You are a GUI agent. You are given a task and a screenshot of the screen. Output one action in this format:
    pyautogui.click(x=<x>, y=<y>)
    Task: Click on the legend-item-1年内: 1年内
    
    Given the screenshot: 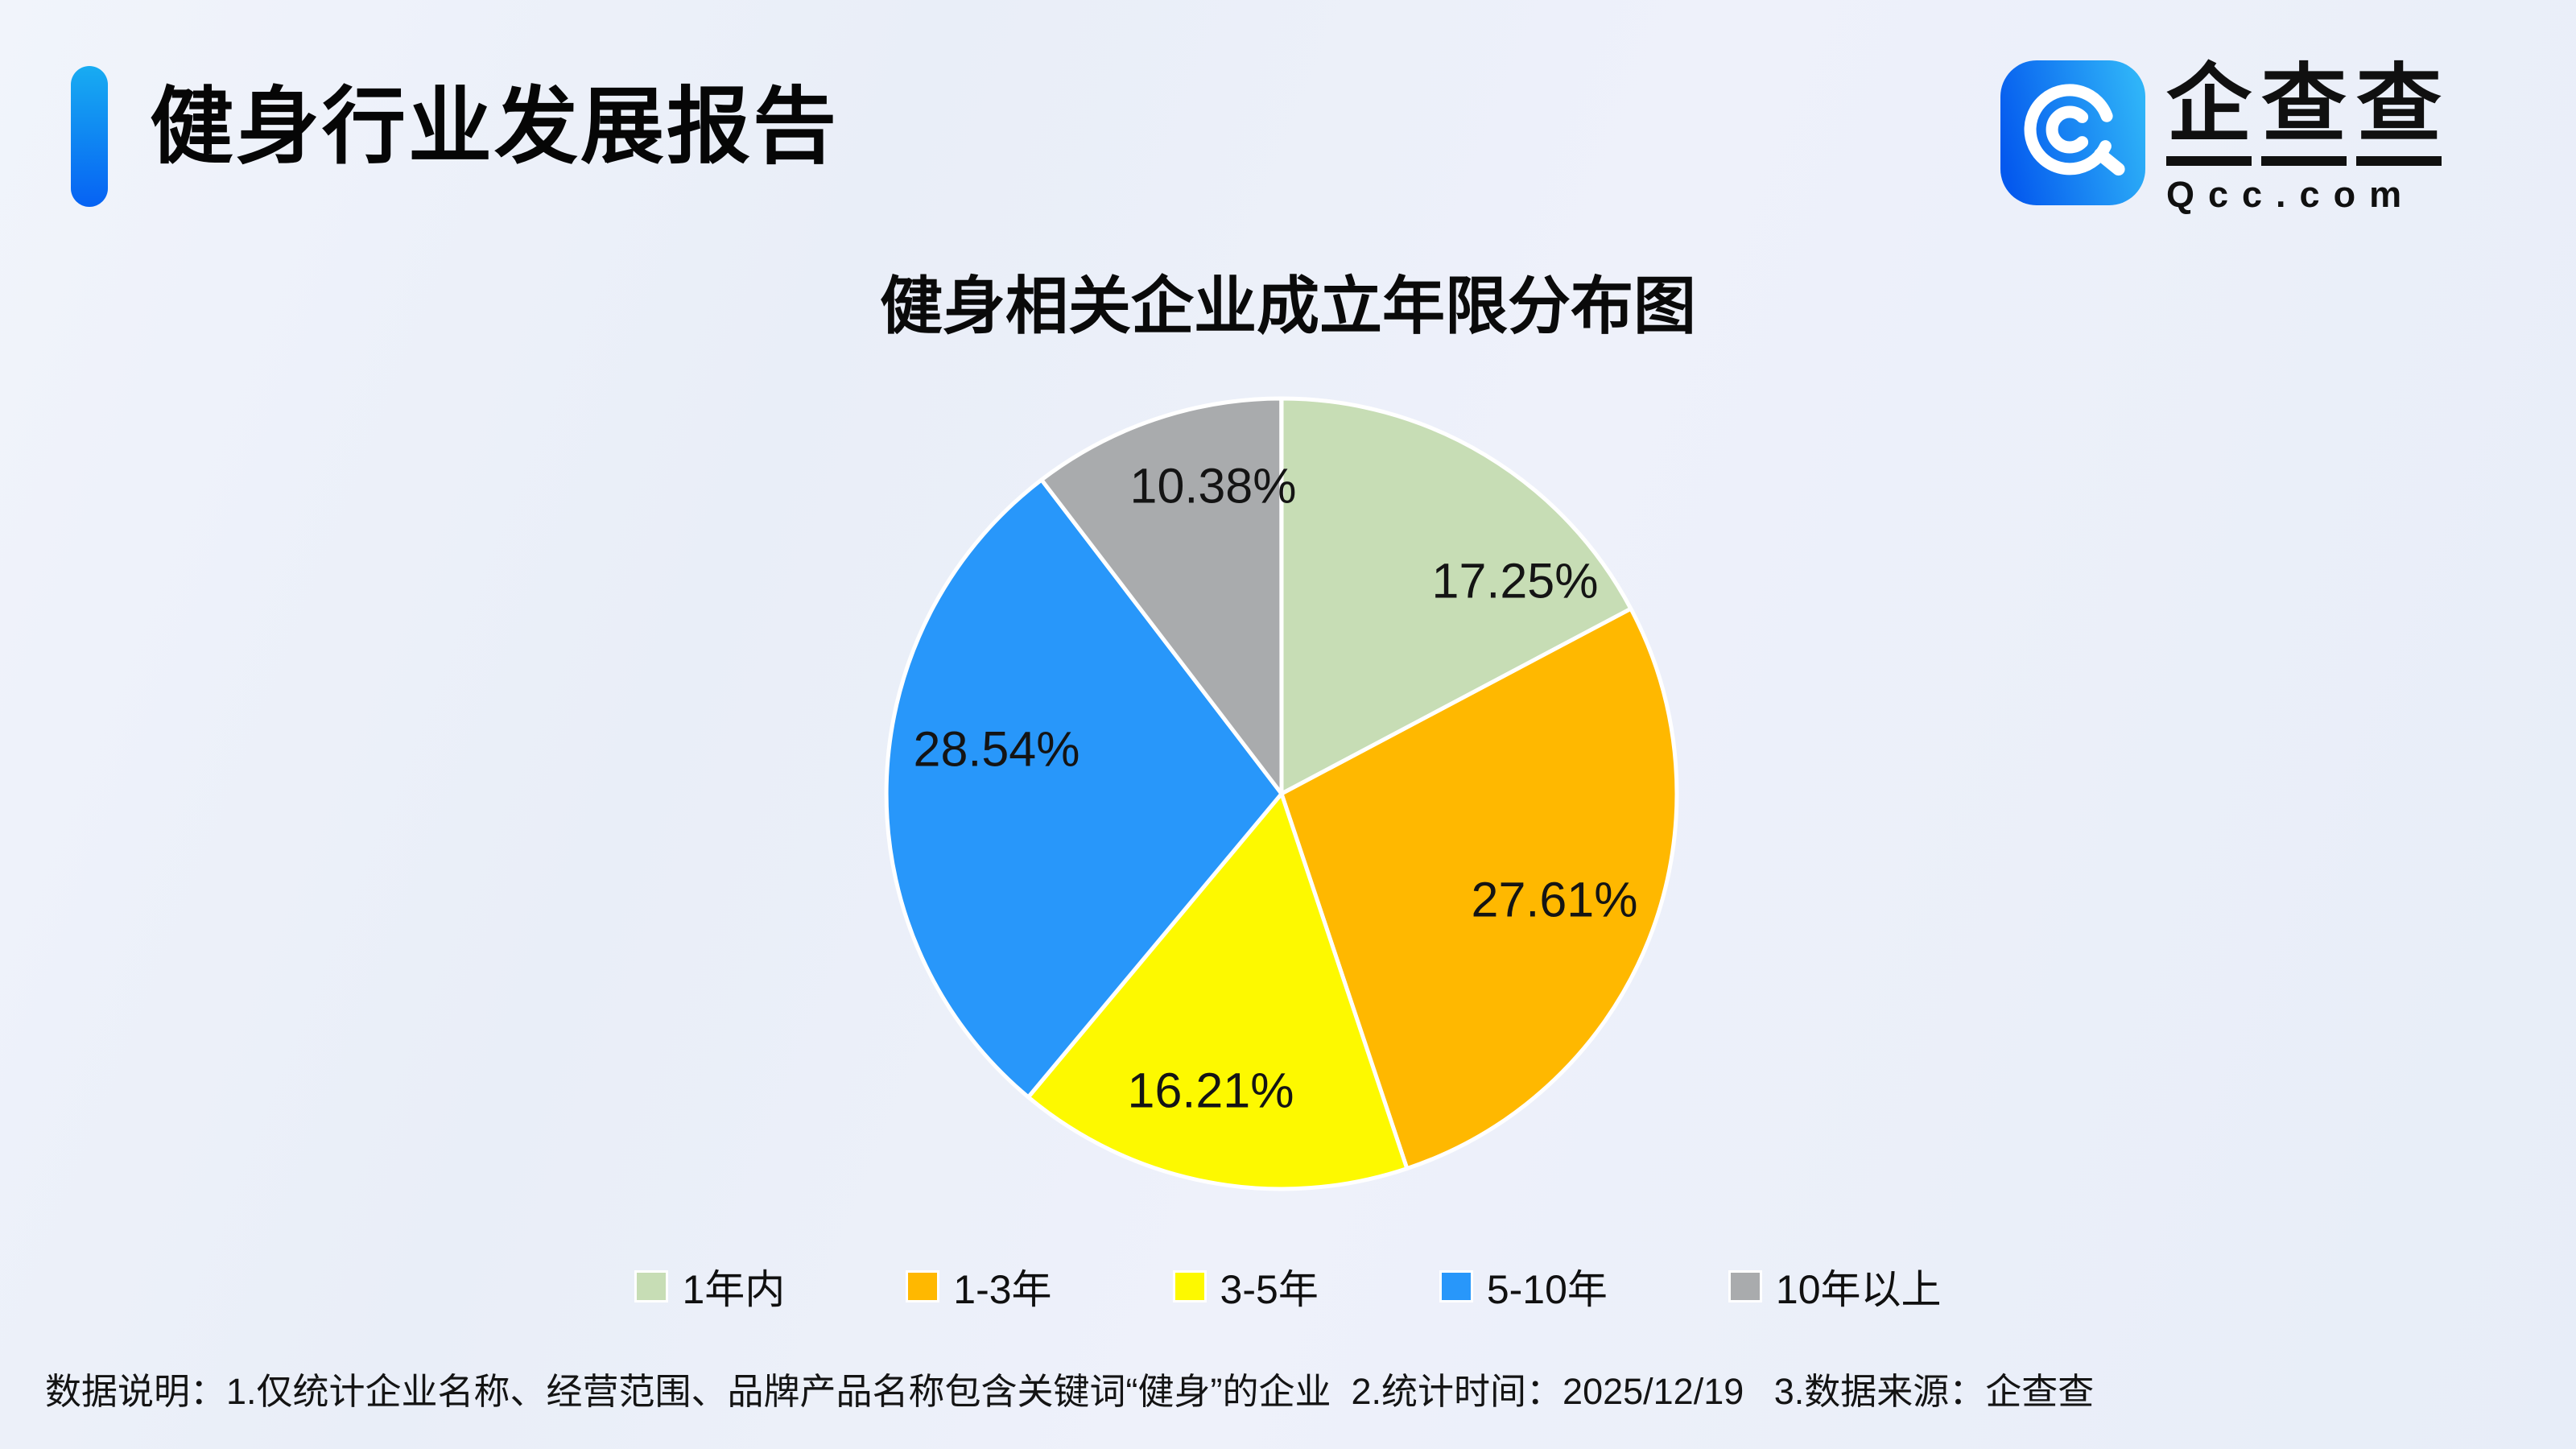 What is the action you would take?
    pyautogui.click(x=709, y=1286)
    